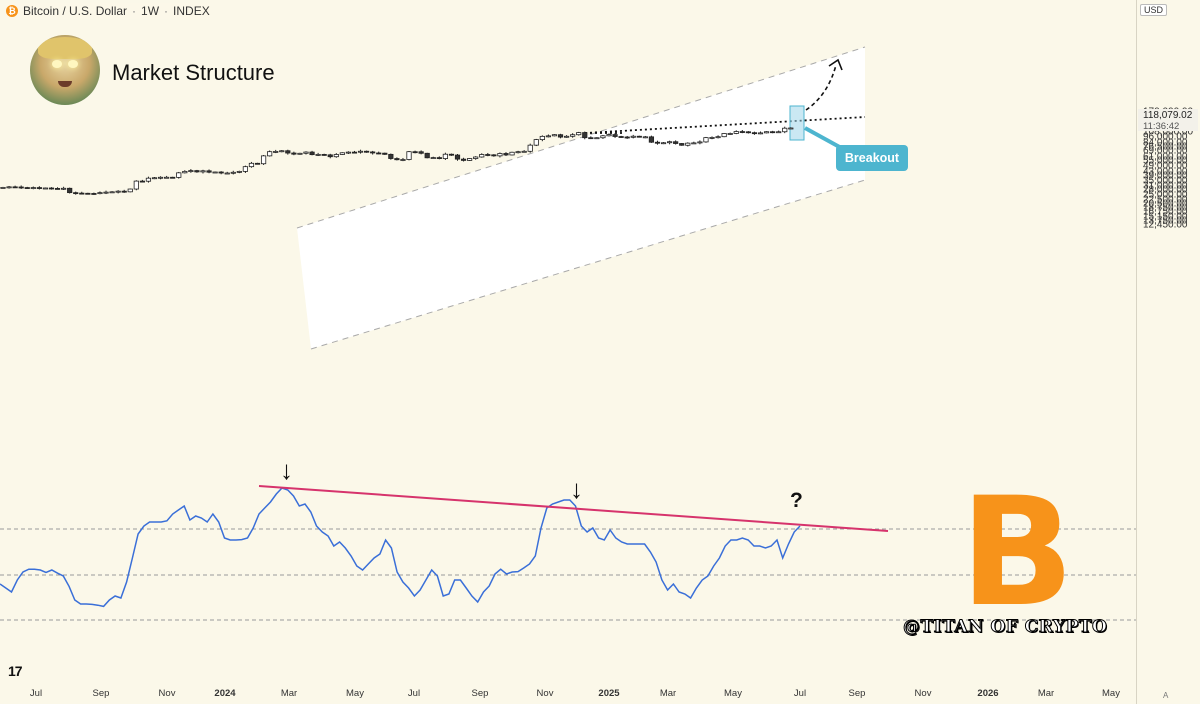  I want to click on question-mark: ?, so click(796, 500).